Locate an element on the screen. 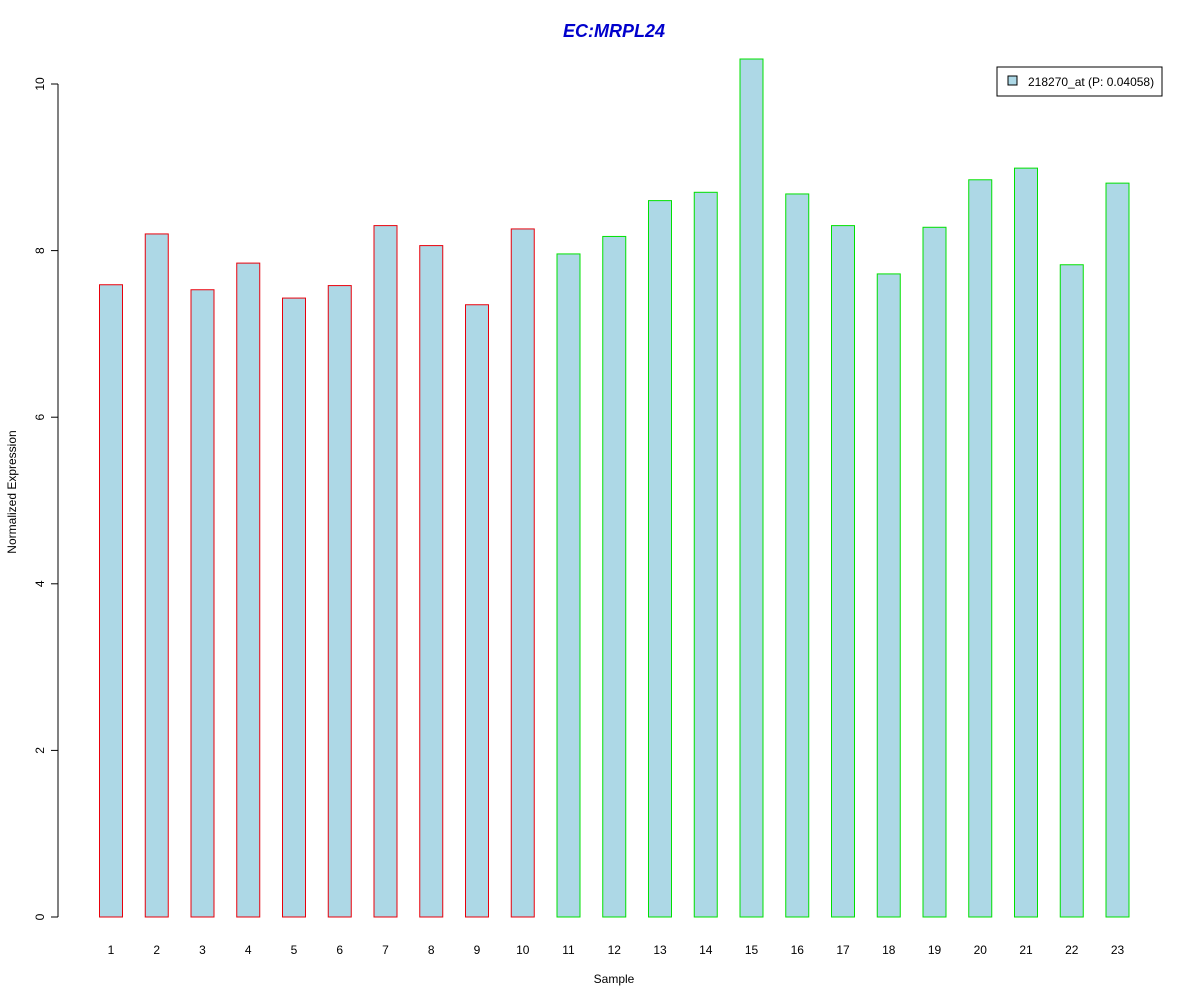 This screenshot has width=1200, height=1000. chart-title: EC:MRPL24 is located at coordinates (614, 31).